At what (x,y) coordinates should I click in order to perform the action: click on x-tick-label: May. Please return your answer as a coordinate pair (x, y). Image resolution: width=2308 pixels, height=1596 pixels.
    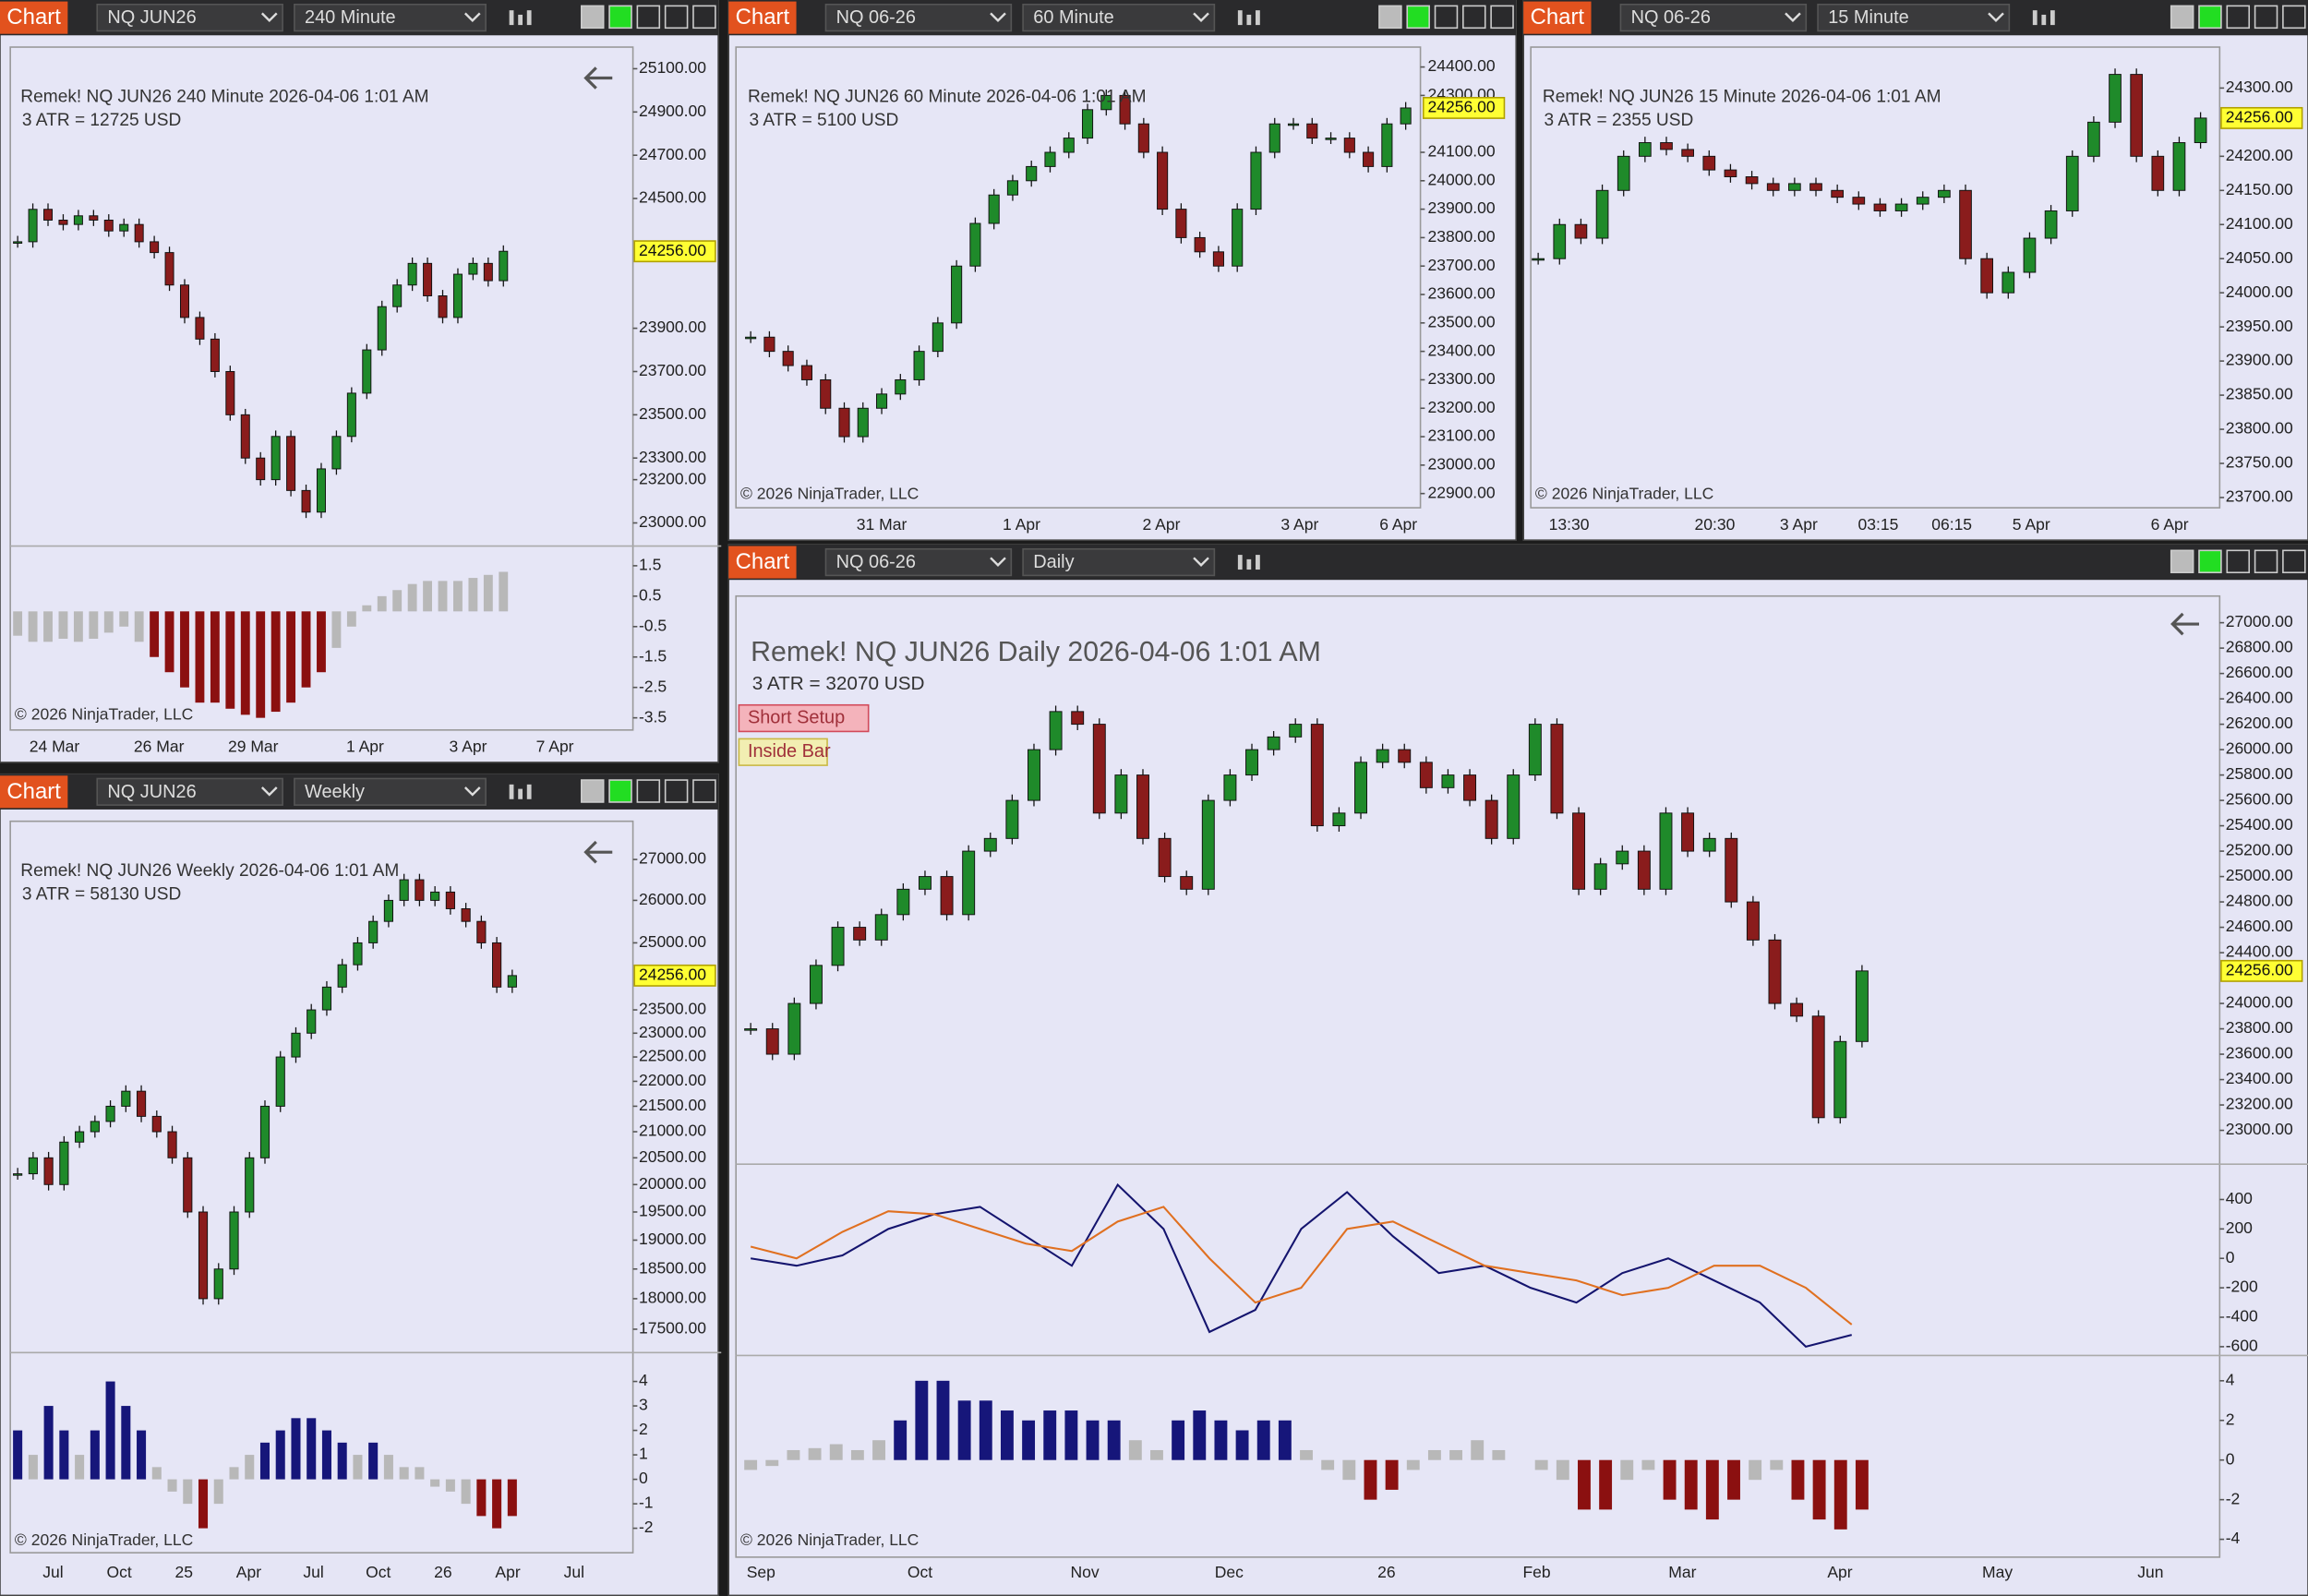
    Looking at the image, I should click on (1997, 1572).